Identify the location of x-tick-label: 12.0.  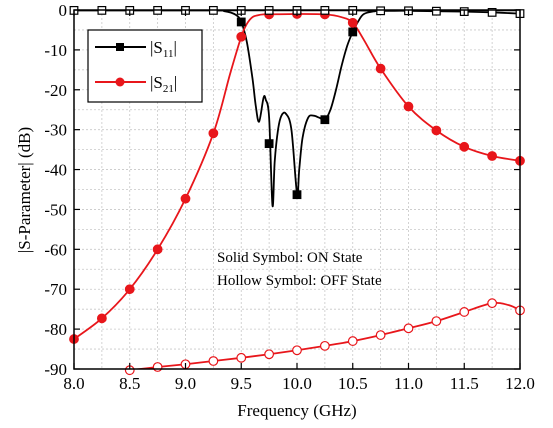
(520, 383).